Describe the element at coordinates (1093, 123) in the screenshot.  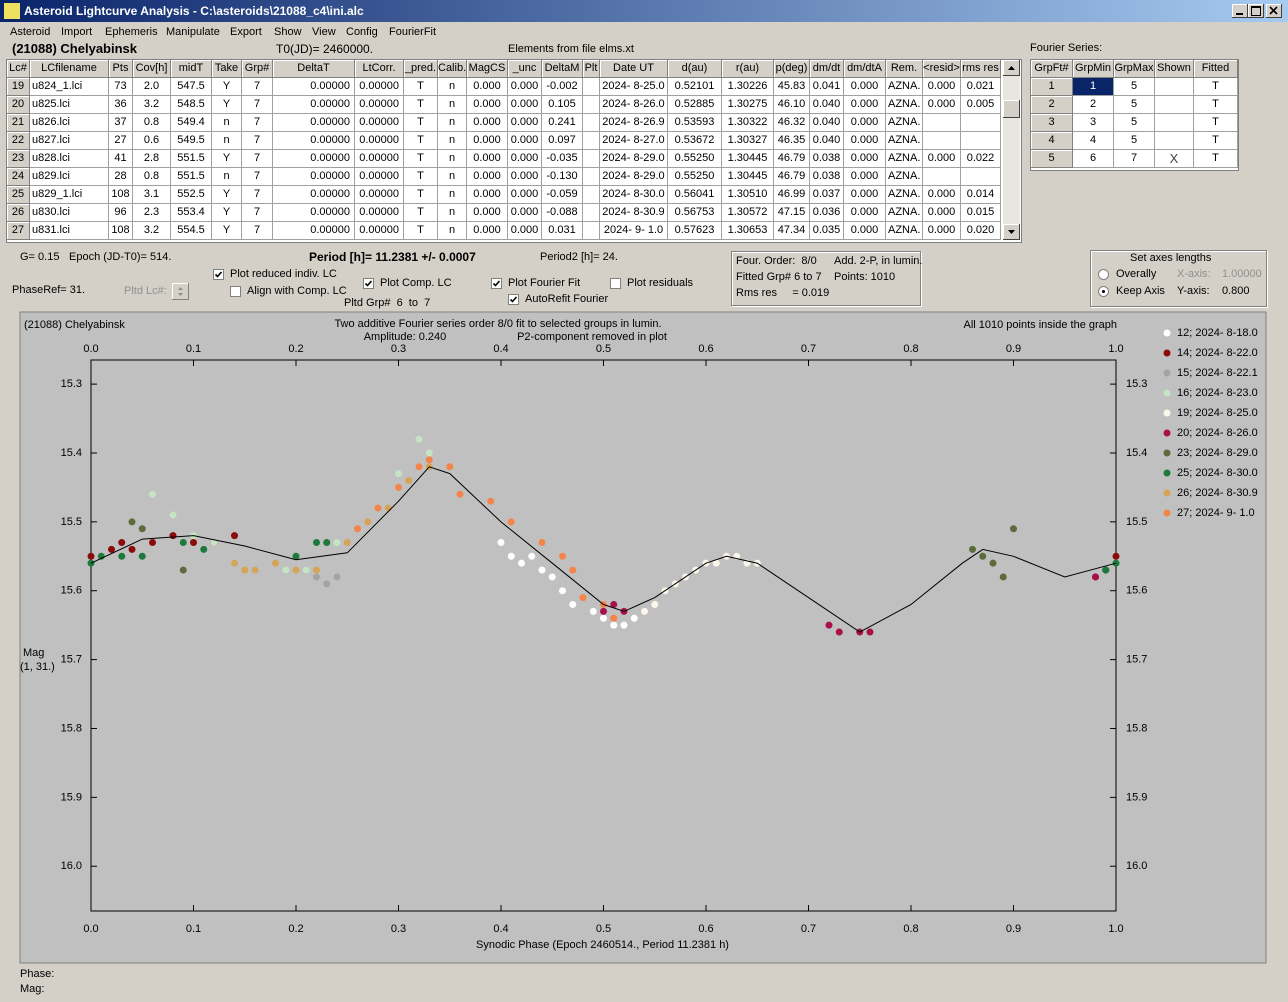
I see `table-cell: 3` at that location.